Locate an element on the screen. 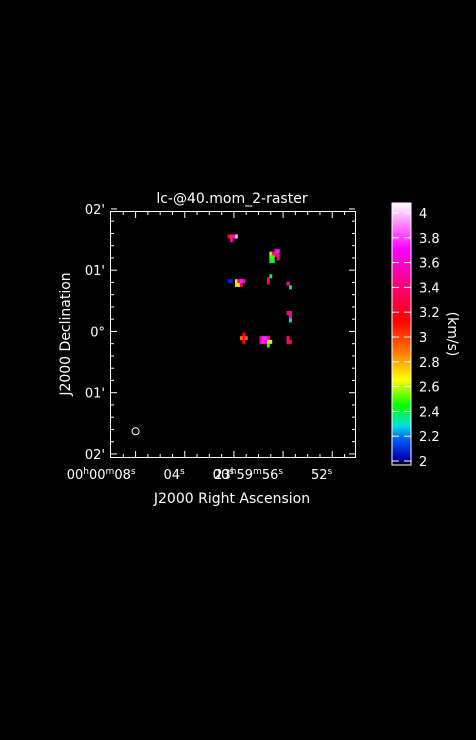  colorbar-tick-label: 3.4 is located at coordinates (429, 288).